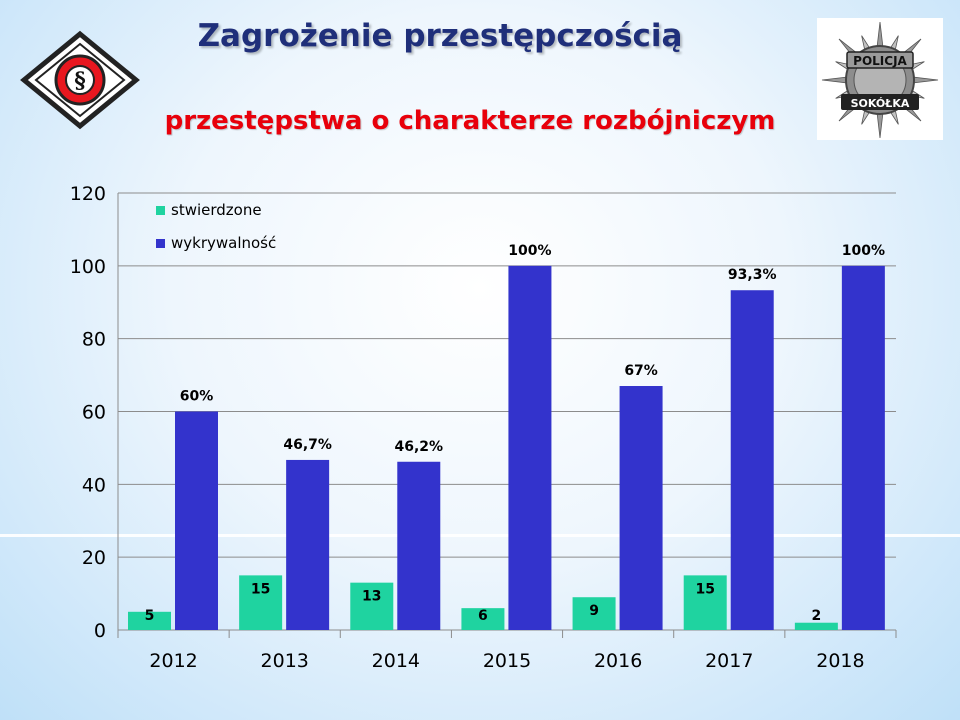  Describe the element at coordinates (483, 616) in the screenshot. I see `data-label: 6` at that location.